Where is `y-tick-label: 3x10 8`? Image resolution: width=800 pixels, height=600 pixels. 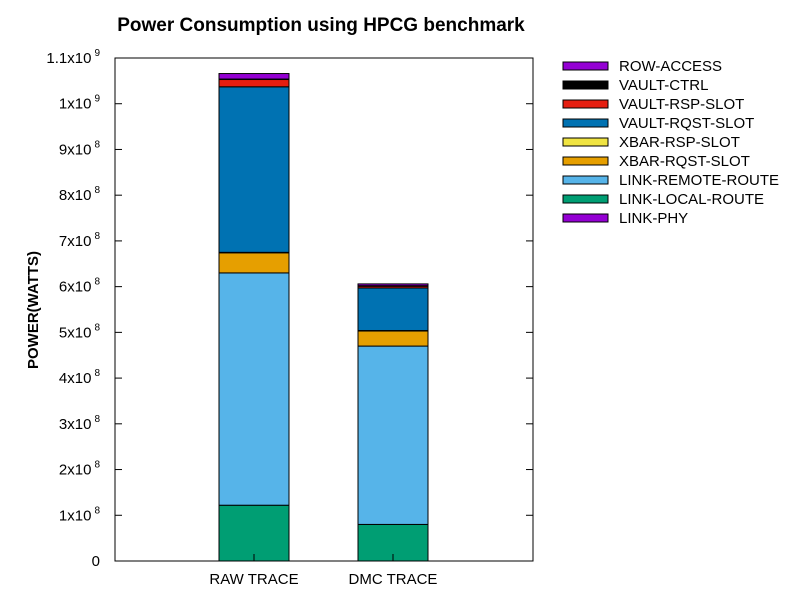
y-tick-label: 3x10 8 is located at coordinates (80, 423).